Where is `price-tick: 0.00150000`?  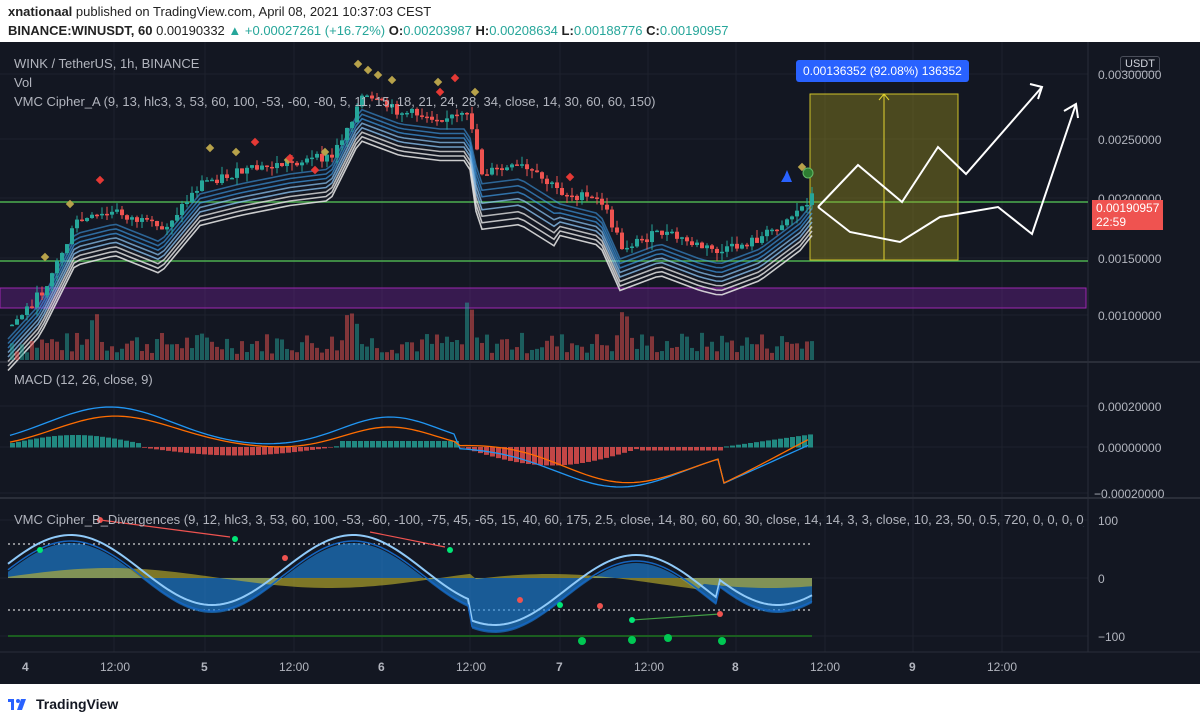 price-tick: 0.00150000 is located at coordinates (1130, 259).